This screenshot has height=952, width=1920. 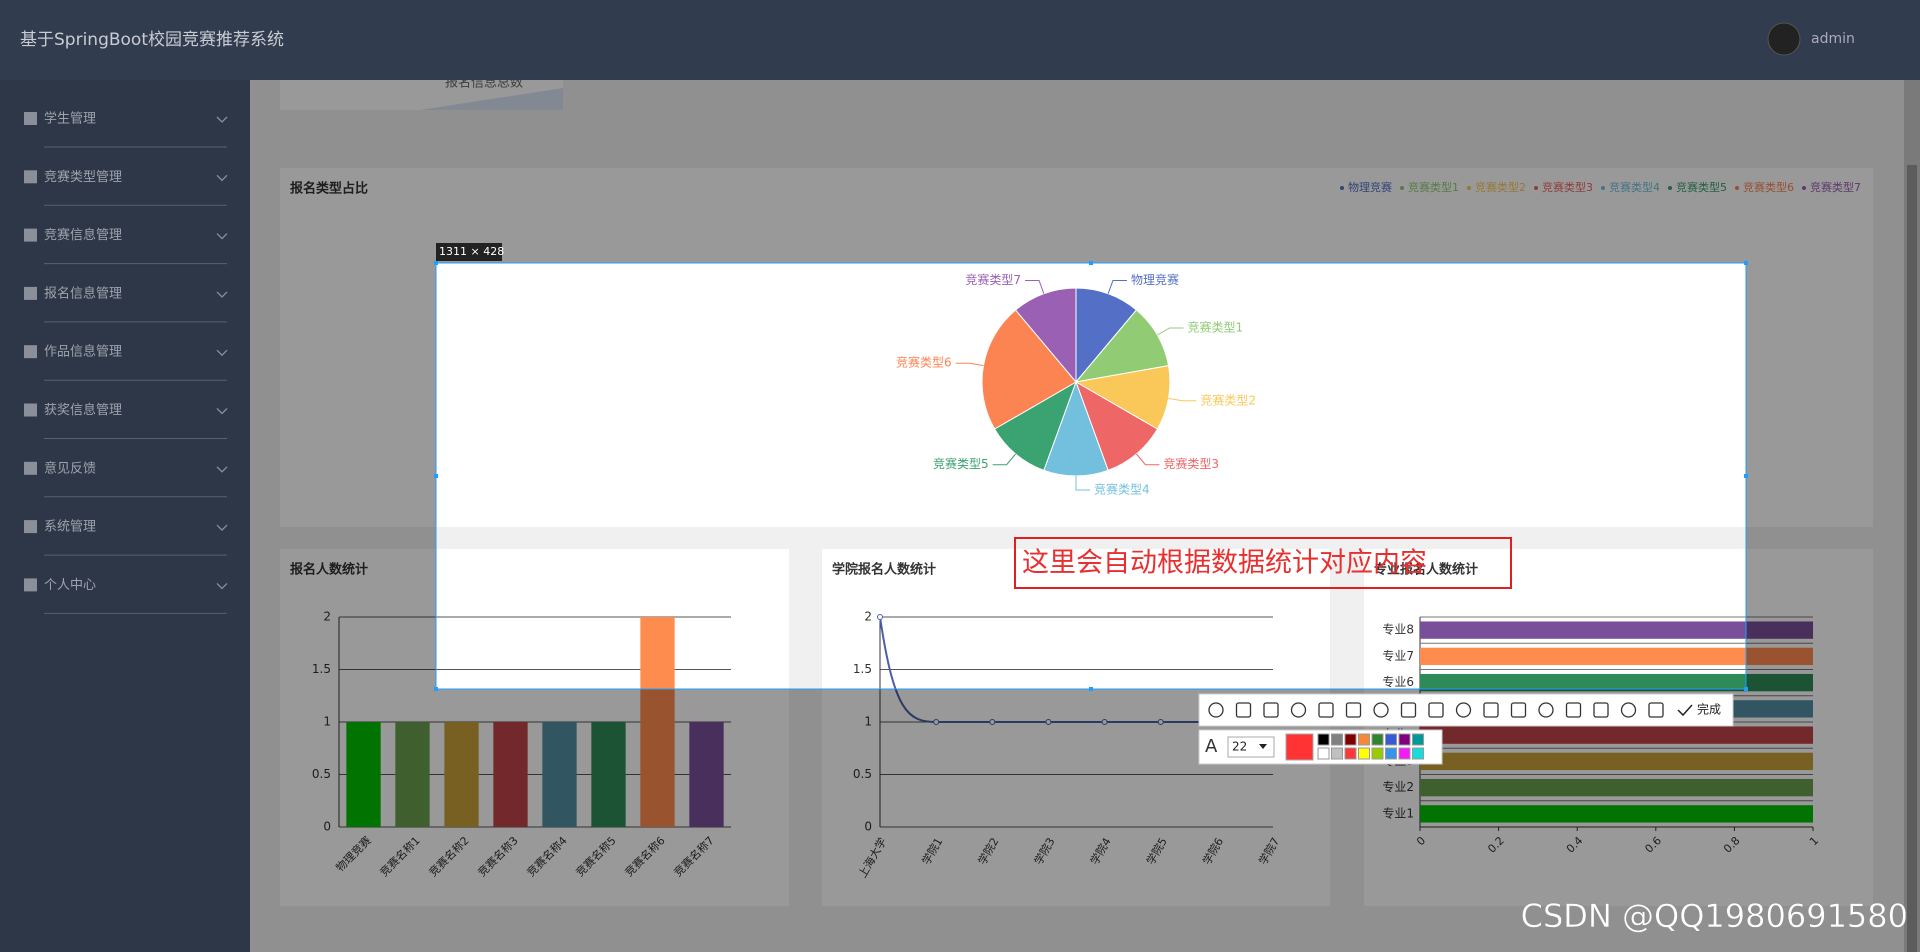 I want to click on pie-label: 竞赛类型3, so click(x=1191, y=463).